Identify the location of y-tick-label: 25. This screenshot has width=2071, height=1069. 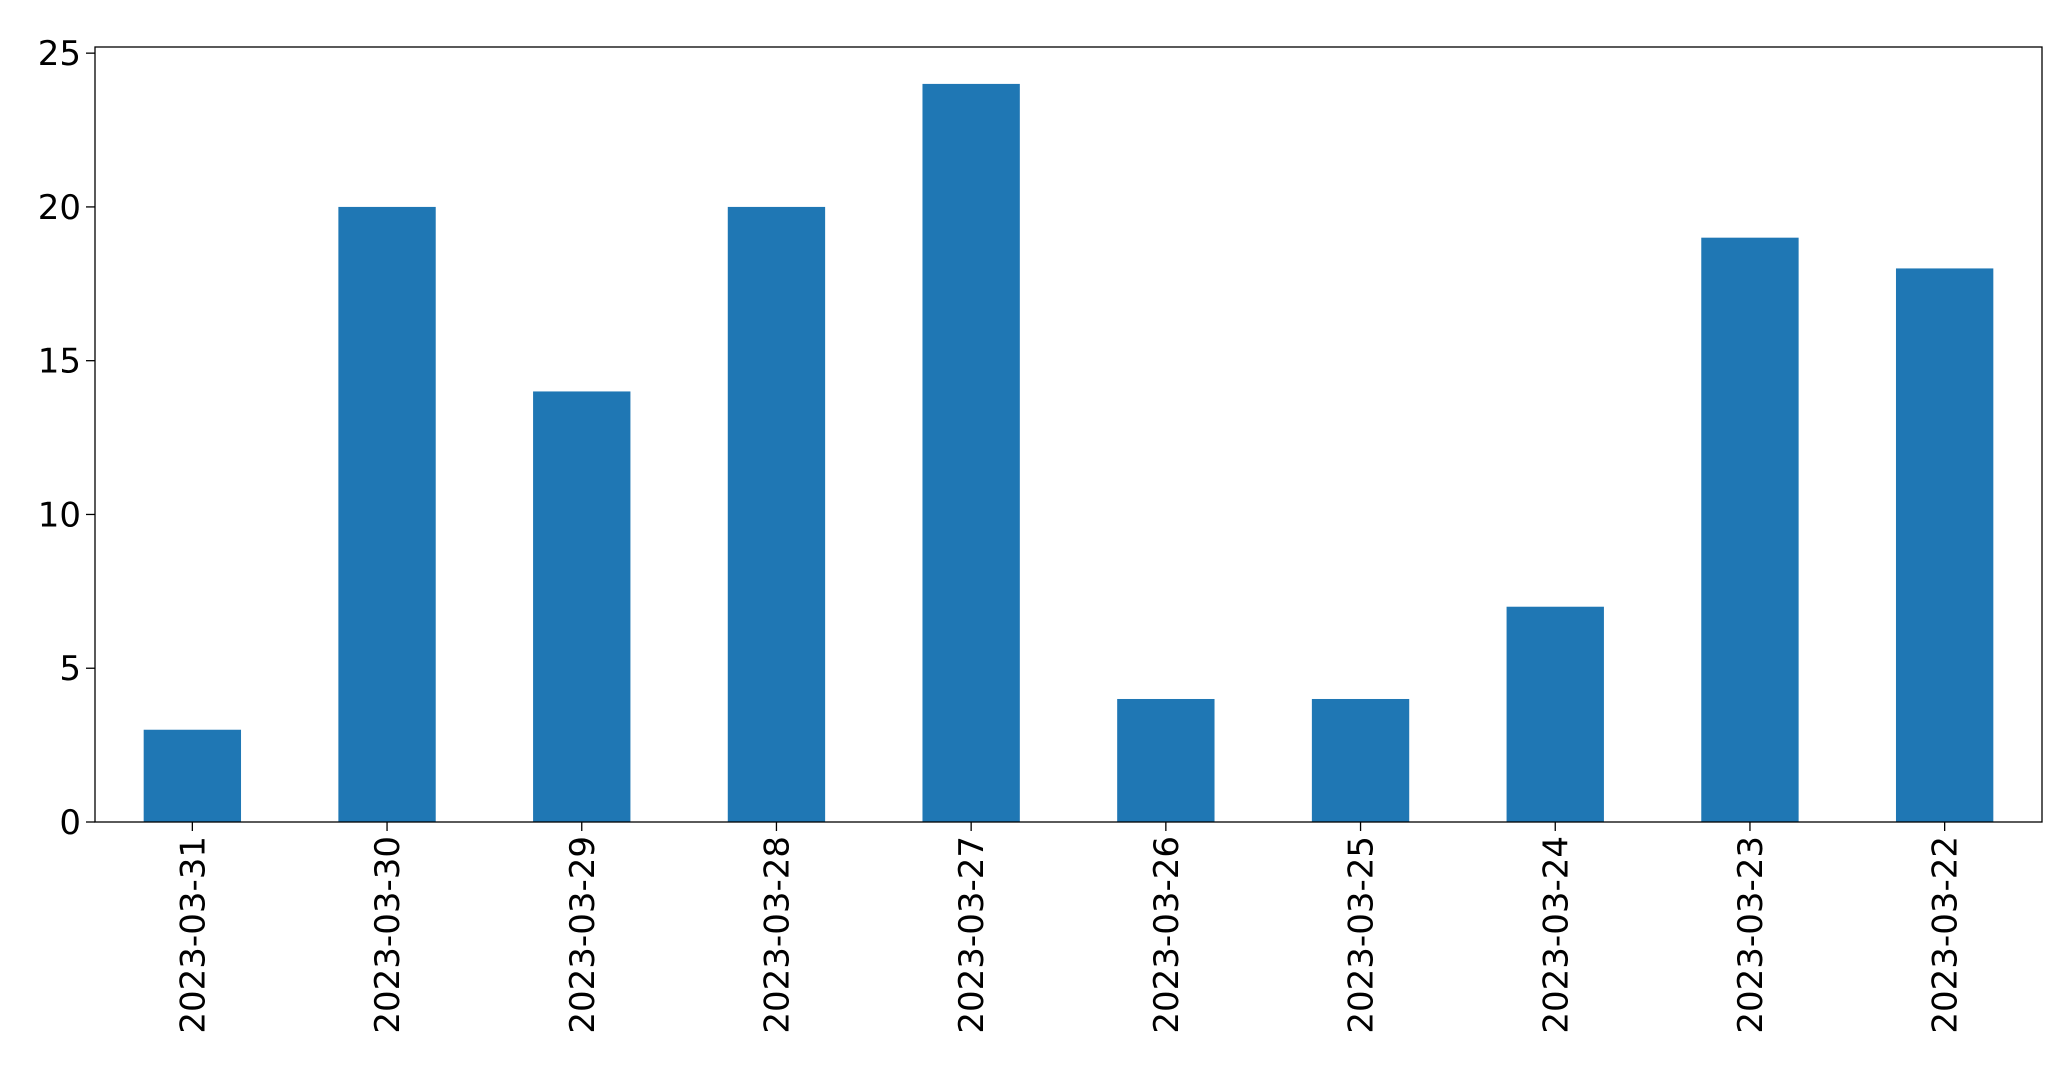
(59, 54).